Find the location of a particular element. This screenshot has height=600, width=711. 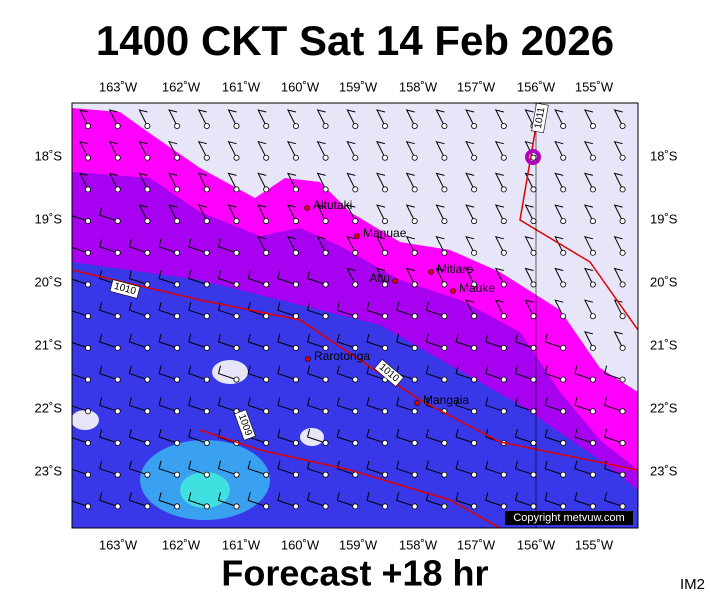

lon-label-bottom: 155˚W is located at coordinates (594, 544).